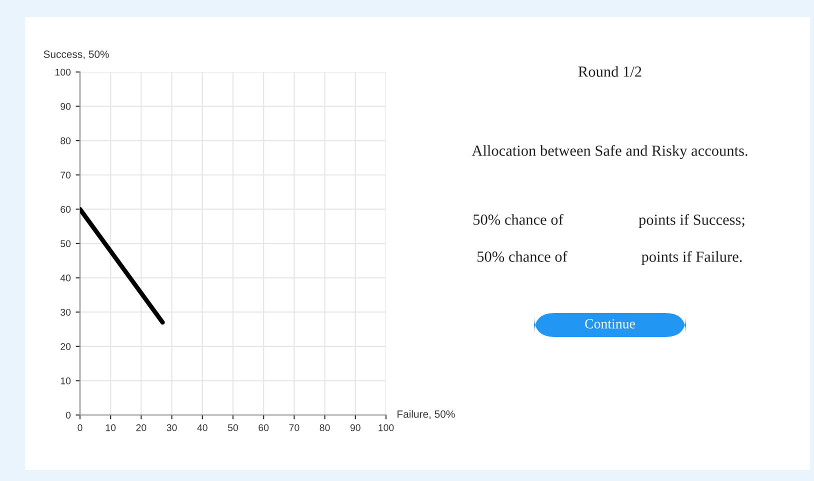 Image resolution: width=814 pixels, height=481 pixels. What do you see at coordinates (65, 346) in the screenshot?
I see `y-tick-label: 20` at bounding box center [65, 346].